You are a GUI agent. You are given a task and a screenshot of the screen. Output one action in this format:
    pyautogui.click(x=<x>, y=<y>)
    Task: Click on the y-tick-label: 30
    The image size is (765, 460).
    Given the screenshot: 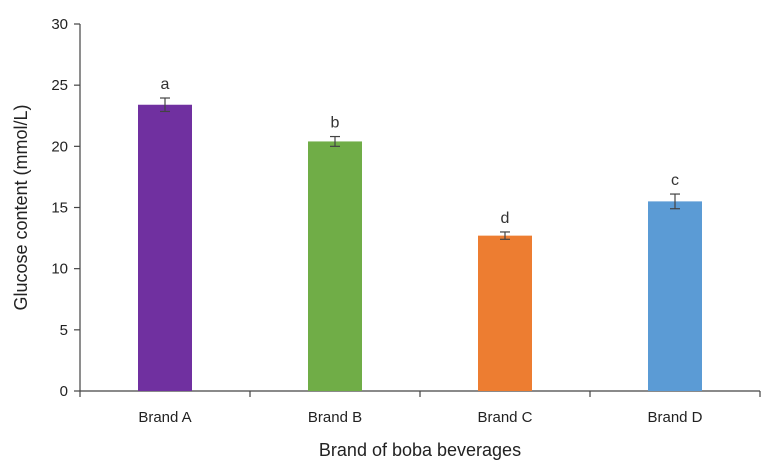 What is the action you would take?
    pyautogui.click(x=59, y=24)
    